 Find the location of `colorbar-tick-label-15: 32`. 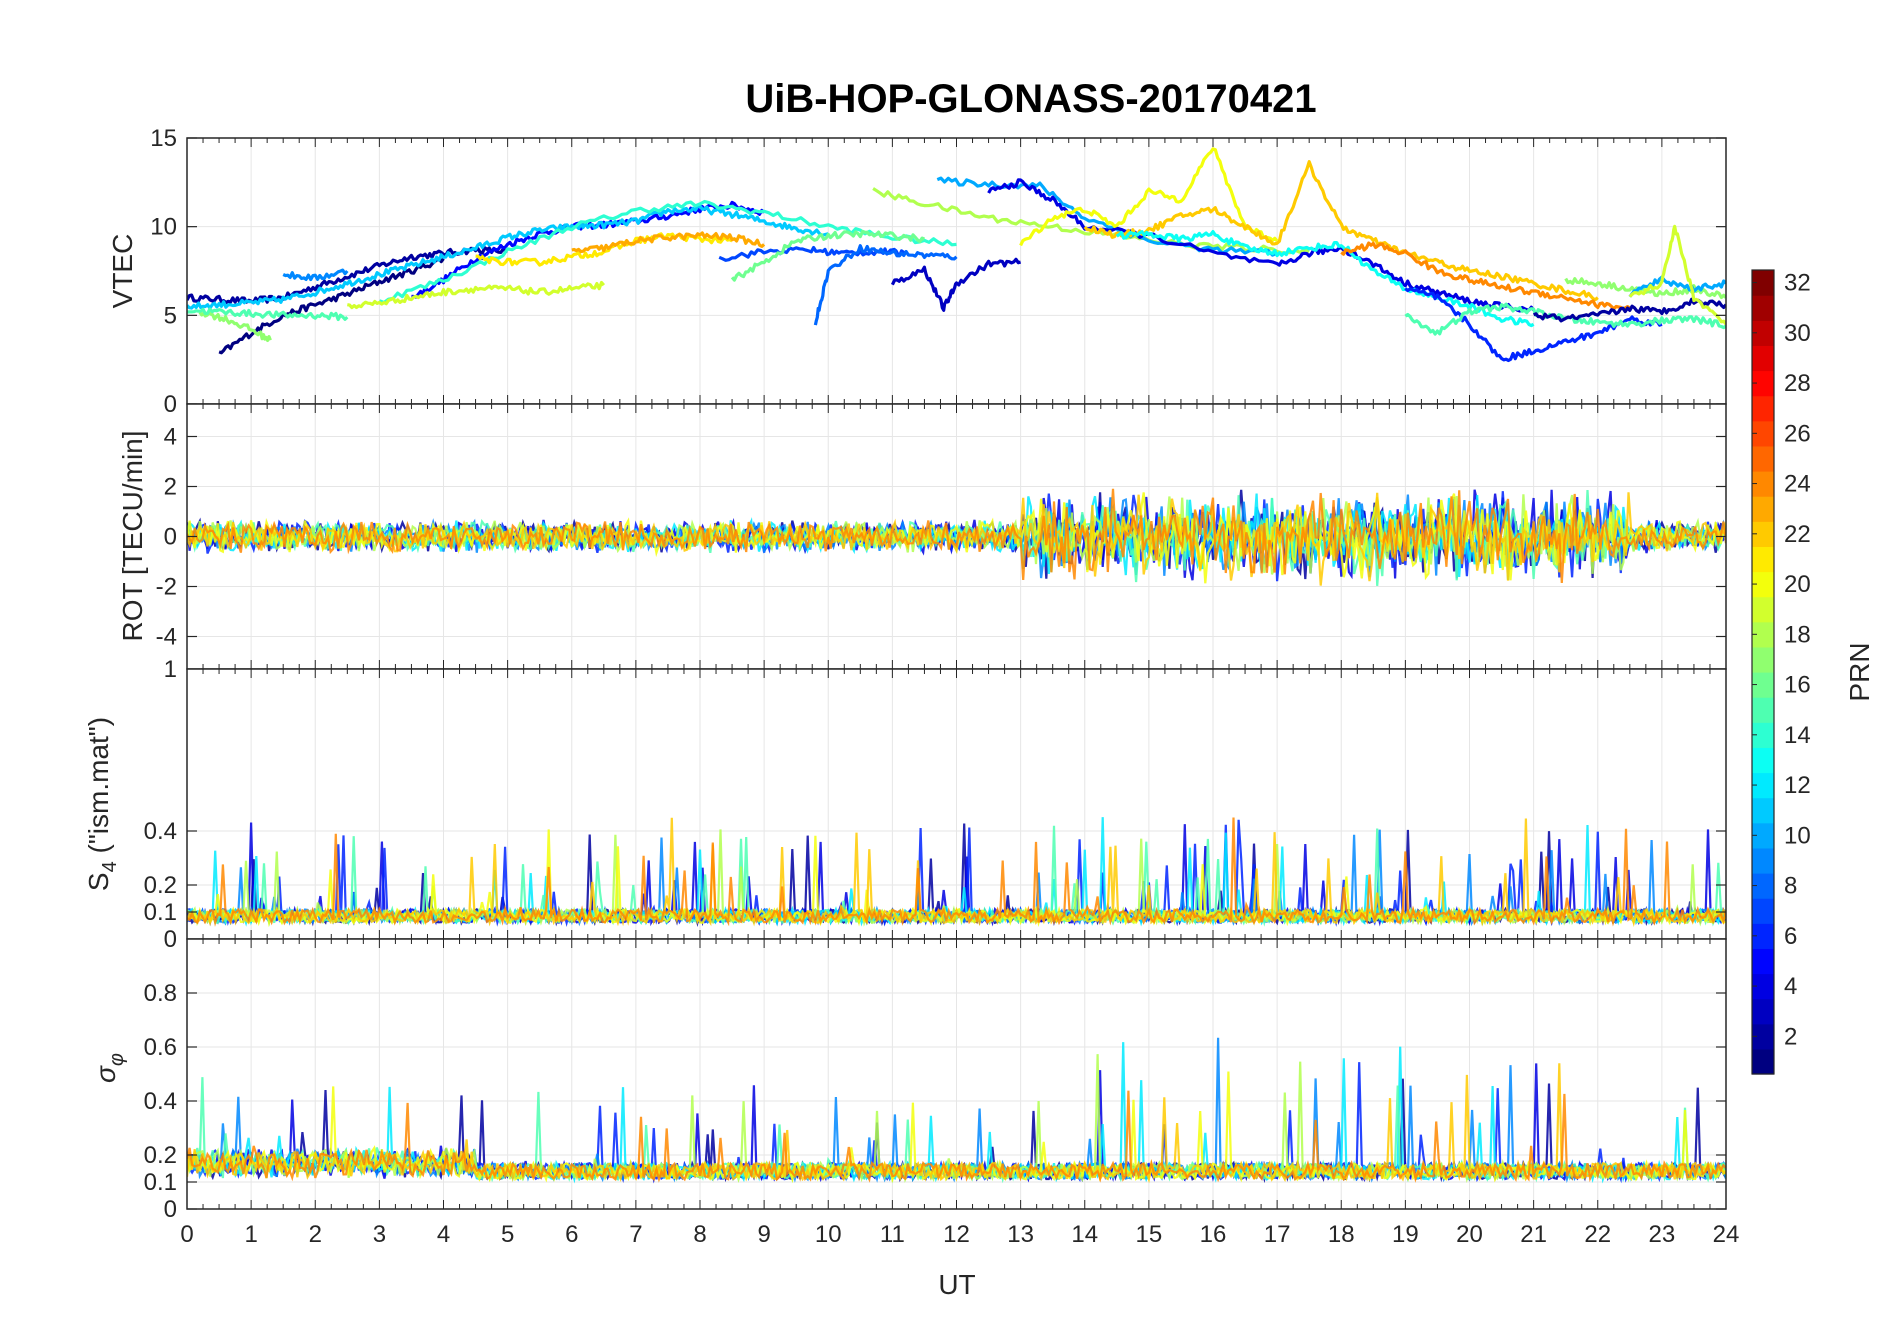

colorbar-tick-label-15: 32 is located at coordinates (1797, 283).